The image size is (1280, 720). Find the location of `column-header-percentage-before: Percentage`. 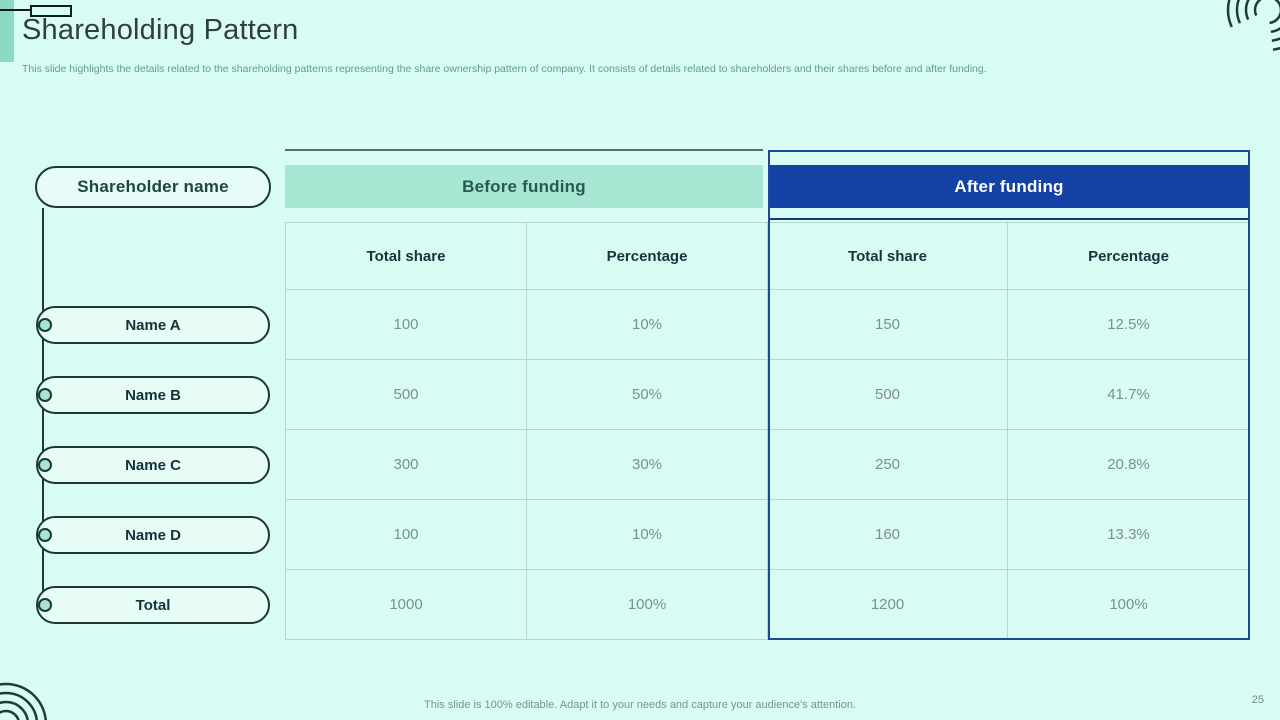

column-header-percentage-before: Percentage is located at coordinates (647, 256).